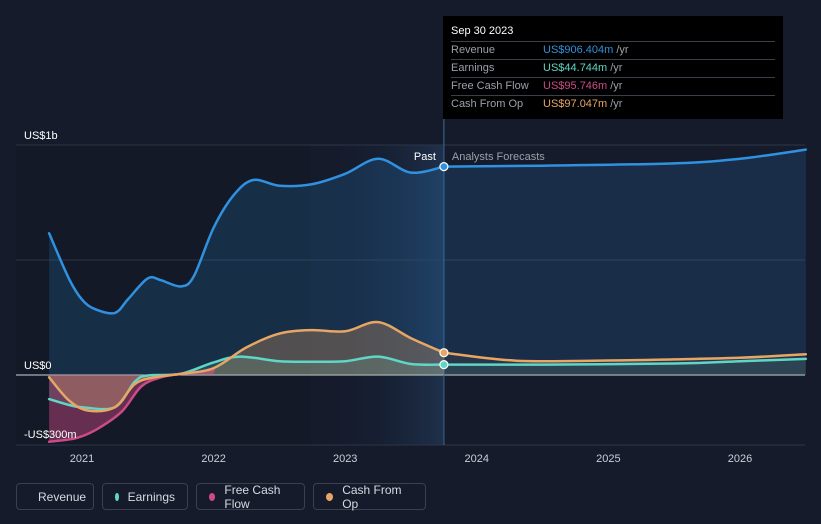 Image resolution: width=821 pixels, height=524 pixels. I want to click on tooltip-row-free-cash-flow: Free Cash Flow US$95.746m /yr, so click(613, 86).